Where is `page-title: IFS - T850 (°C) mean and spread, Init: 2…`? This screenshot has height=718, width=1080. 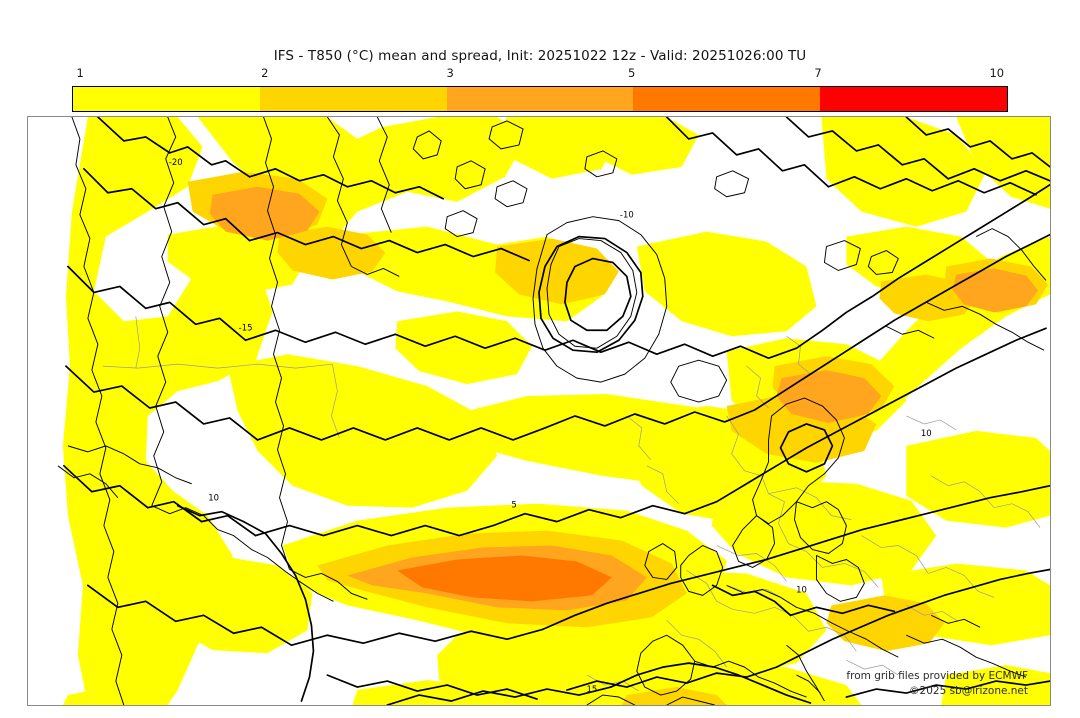 page-title: IFS - T850 (°C) mean and spread, Init: 2… is located at coordinates (540, 56).